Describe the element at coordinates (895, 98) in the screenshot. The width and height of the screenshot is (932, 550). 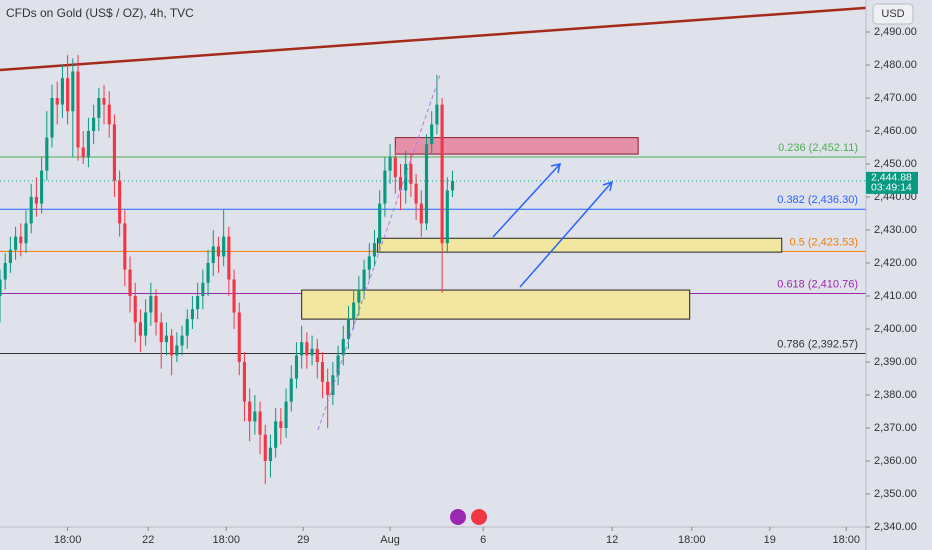
I see `y-tick-label: 2,470.00` at that location.